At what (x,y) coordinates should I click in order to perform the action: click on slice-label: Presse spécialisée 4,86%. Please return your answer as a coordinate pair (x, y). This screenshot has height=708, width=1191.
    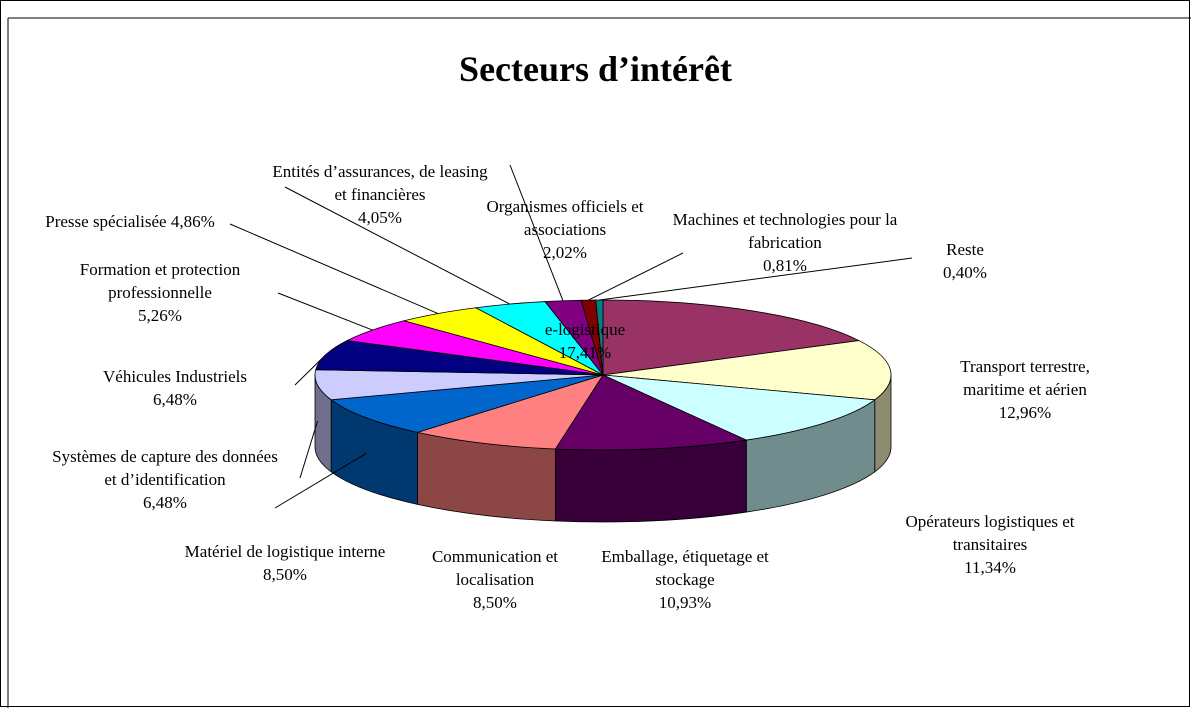
    Looking at the image, I should click on (130, 221).